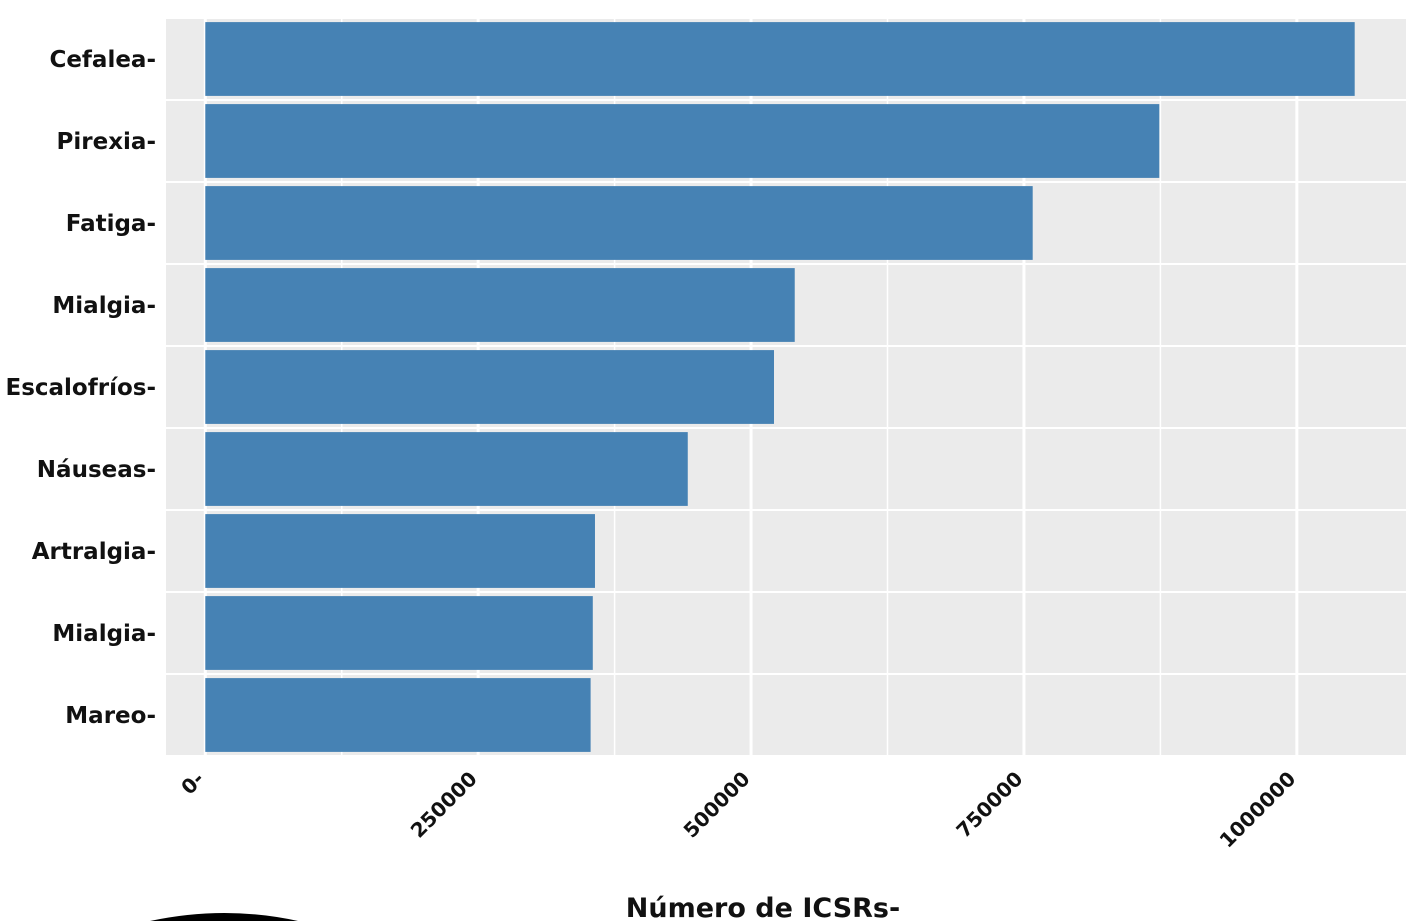 This screenshot has width=1406, height=921. I want to click on x-tick-label: 0-, so click(192, 783).